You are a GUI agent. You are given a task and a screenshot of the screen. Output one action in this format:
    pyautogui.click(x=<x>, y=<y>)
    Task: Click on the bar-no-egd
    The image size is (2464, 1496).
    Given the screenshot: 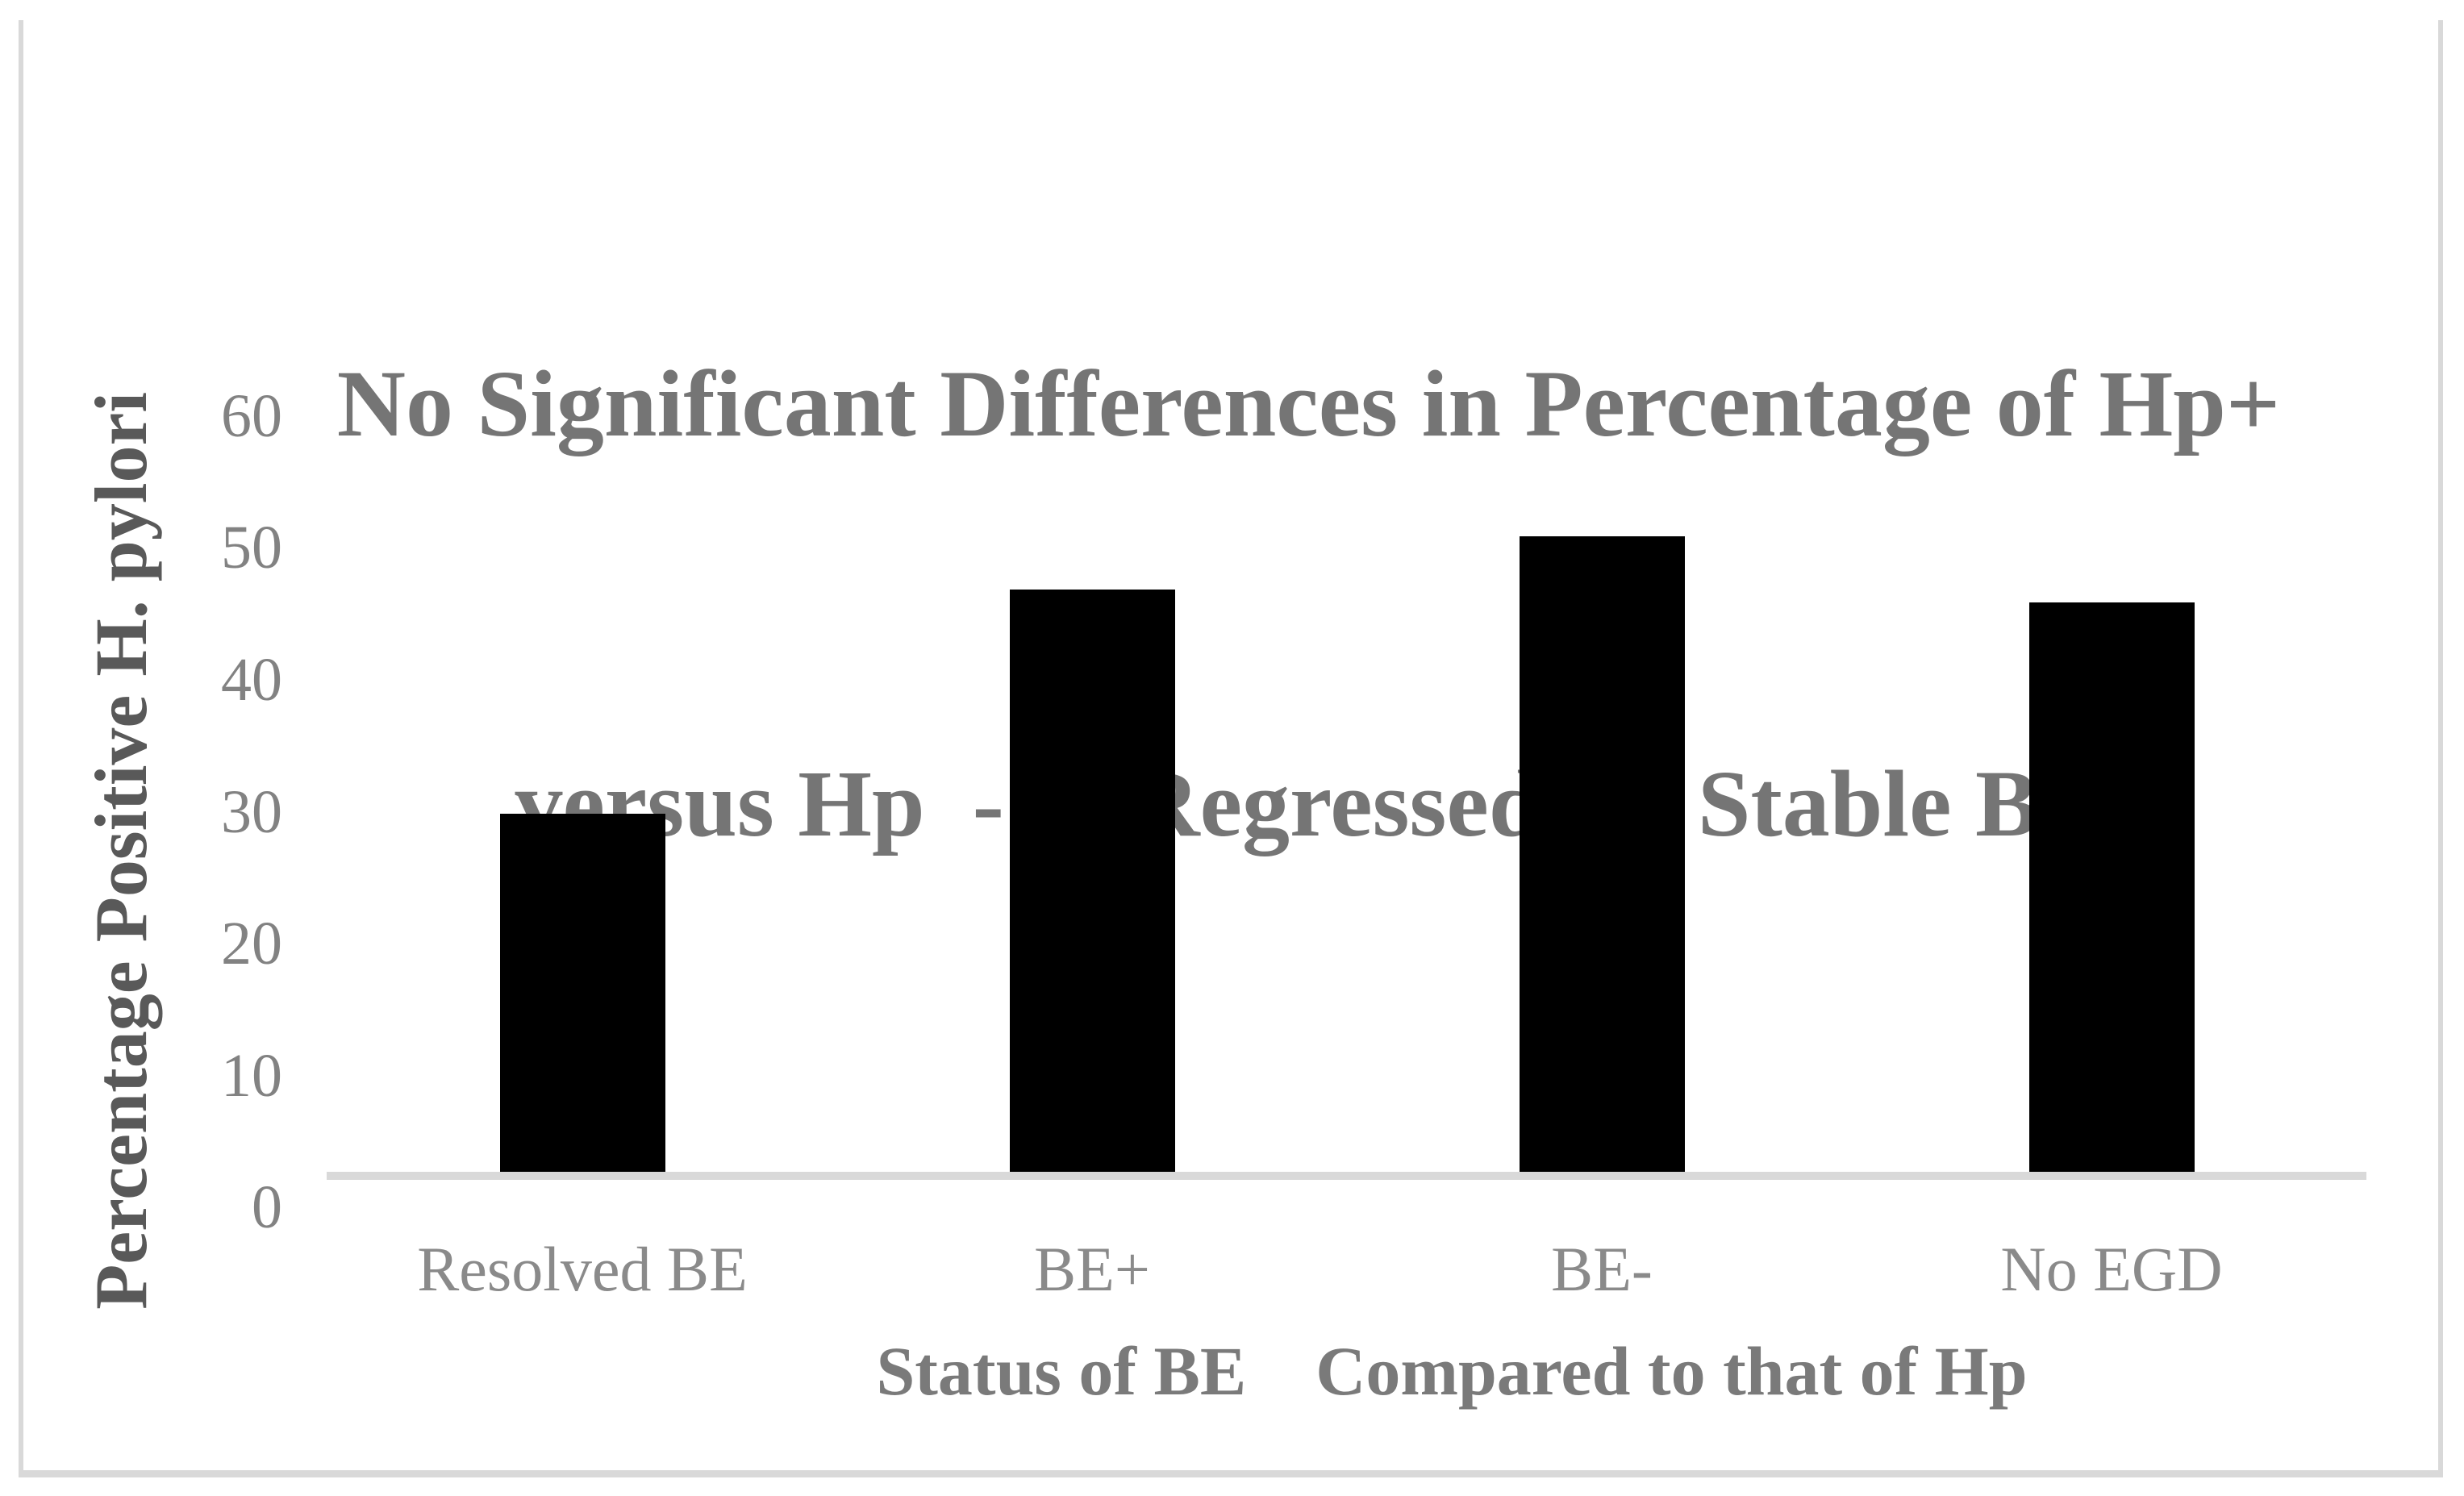 What is the action you would take?
    pyautogui.click(x=2112, y=891)
    